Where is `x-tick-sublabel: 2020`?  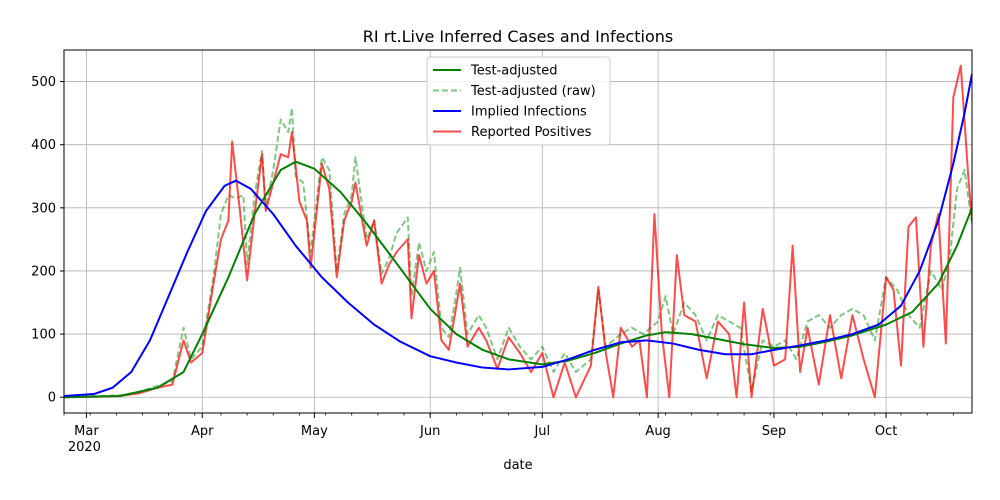
x-tick-sublabel: 2020 is located at coordinates (84, 447).